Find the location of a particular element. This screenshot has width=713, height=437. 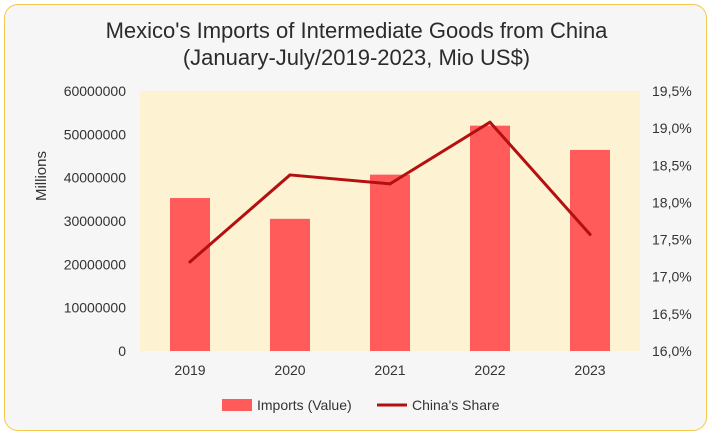

y-right-tick-label: 19,0% is located at coordinates (672, 128).